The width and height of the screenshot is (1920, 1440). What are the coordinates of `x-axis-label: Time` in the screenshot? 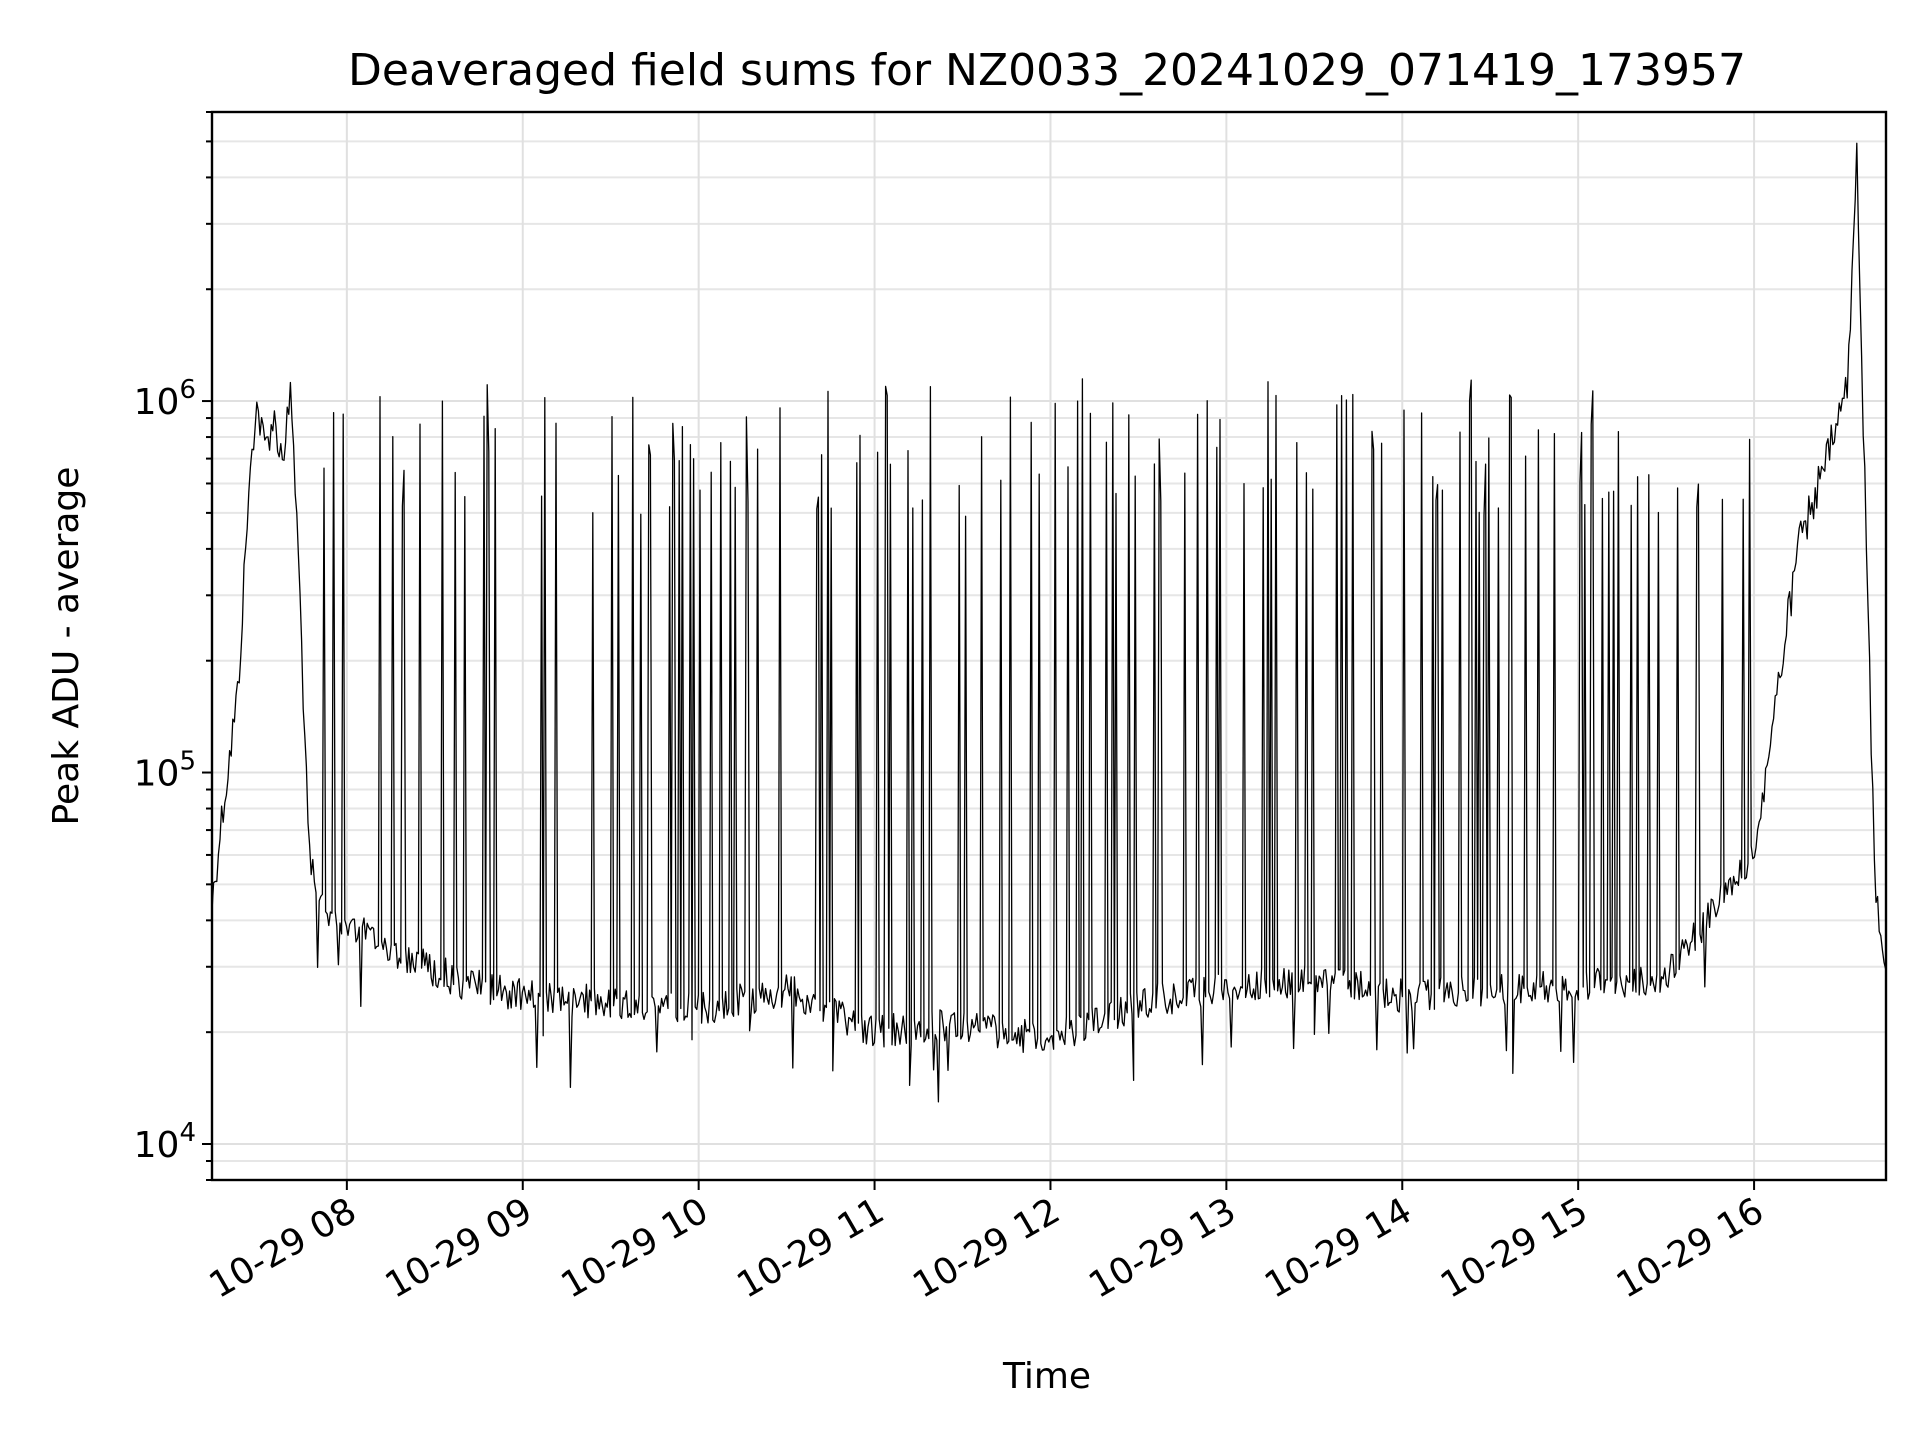 It's located at (1046, 1376).